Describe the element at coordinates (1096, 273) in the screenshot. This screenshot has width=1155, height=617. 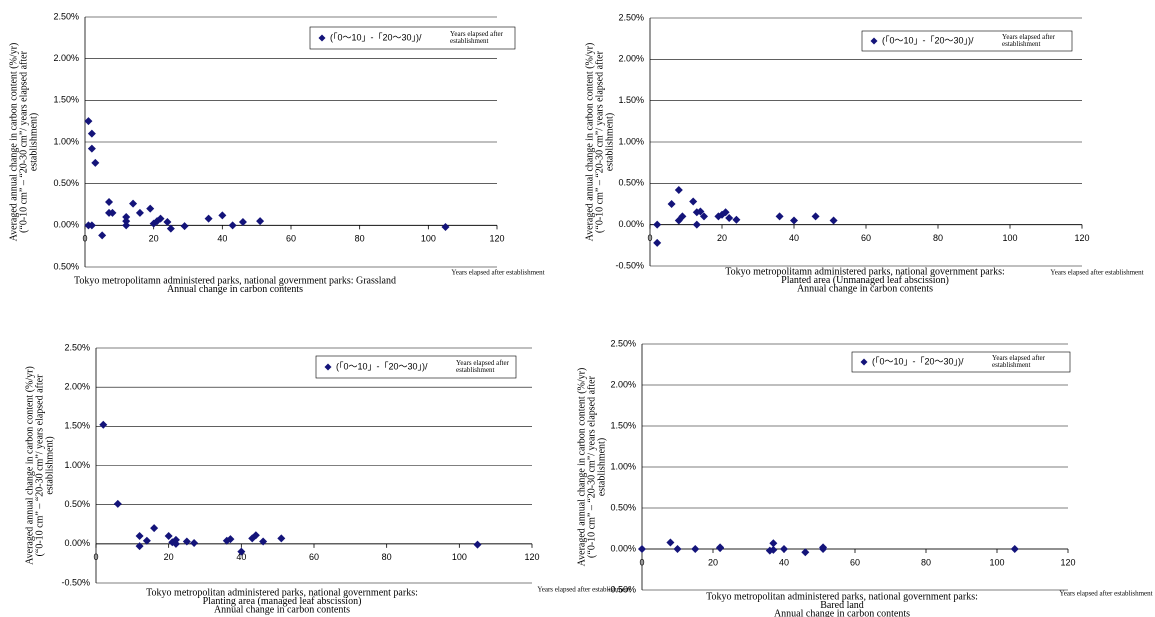
I see `x-axis-label: Years elapsed after establishment` at that location.